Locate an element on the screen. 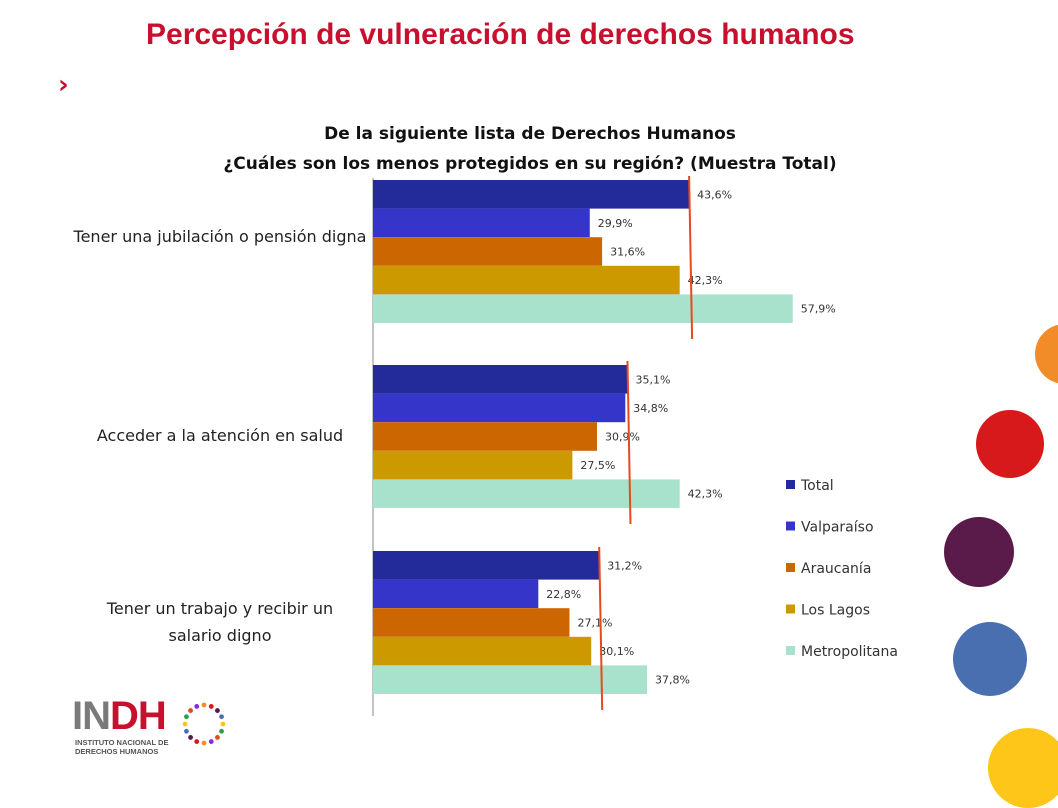 The image size is (1058, 808). logo-dot-ring-icon is located at coordinates (204, 724).